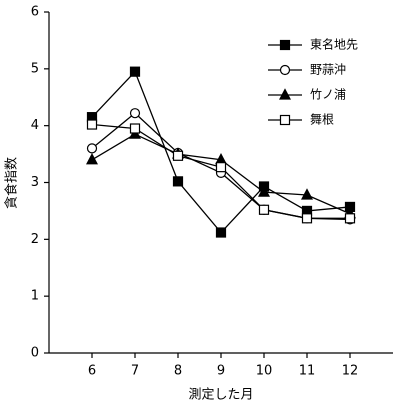 The height and width of the screenshot is (408, 400). Describe the element at coordinates (264, 371) in the screenshot. I see `x-tick-label: 10` at that location.